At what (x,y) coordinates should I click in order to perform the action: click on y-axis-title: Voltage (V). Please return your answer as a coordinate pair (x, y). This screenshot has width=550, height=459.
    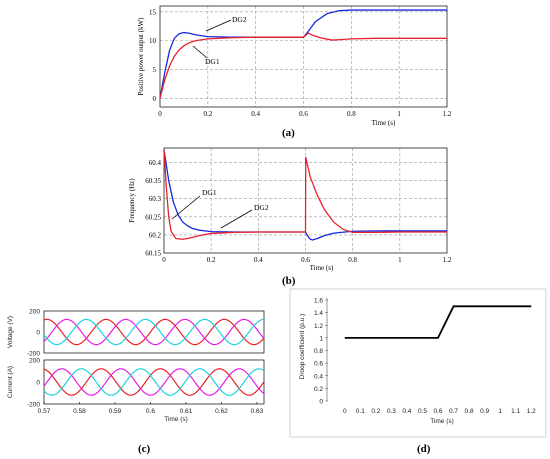
    Looking at the image, I should click on (10, 332).